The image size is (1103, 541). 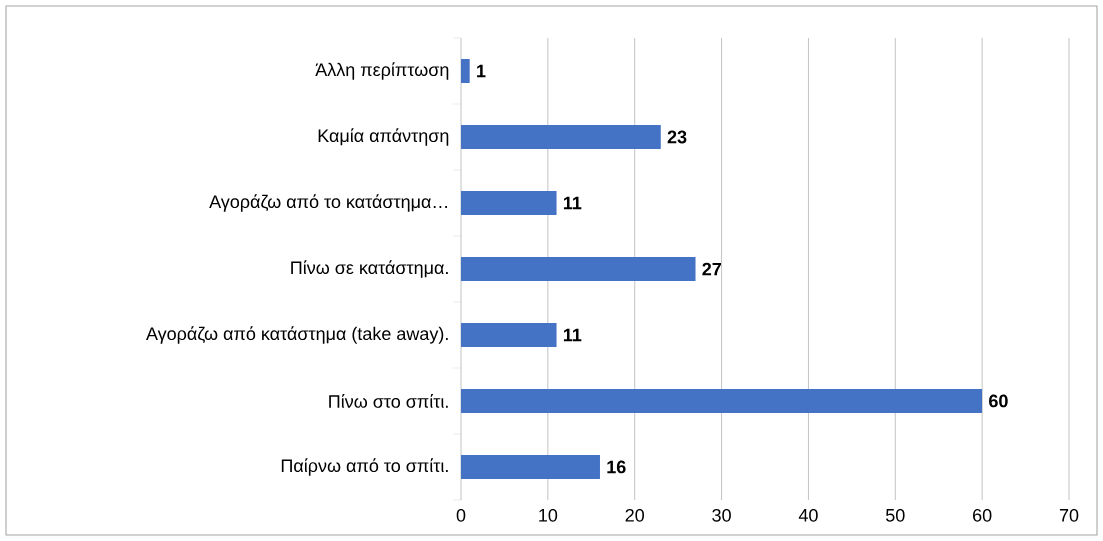 What do you see at coordinates (364, 467) in the screenshot?
I see `y-tick-label: Παίρνω από το σπίτι.` at bounding box center [364, 467].